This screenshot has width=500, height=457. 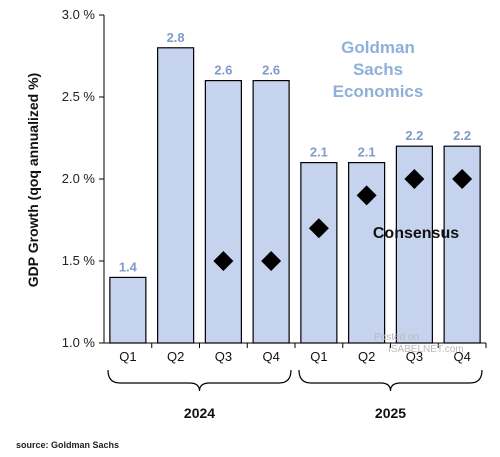 What do you see at coordinates (128, 266) in the screenshot?
I see `bar-data-label: 1.4` at bounding box center [128, 266].